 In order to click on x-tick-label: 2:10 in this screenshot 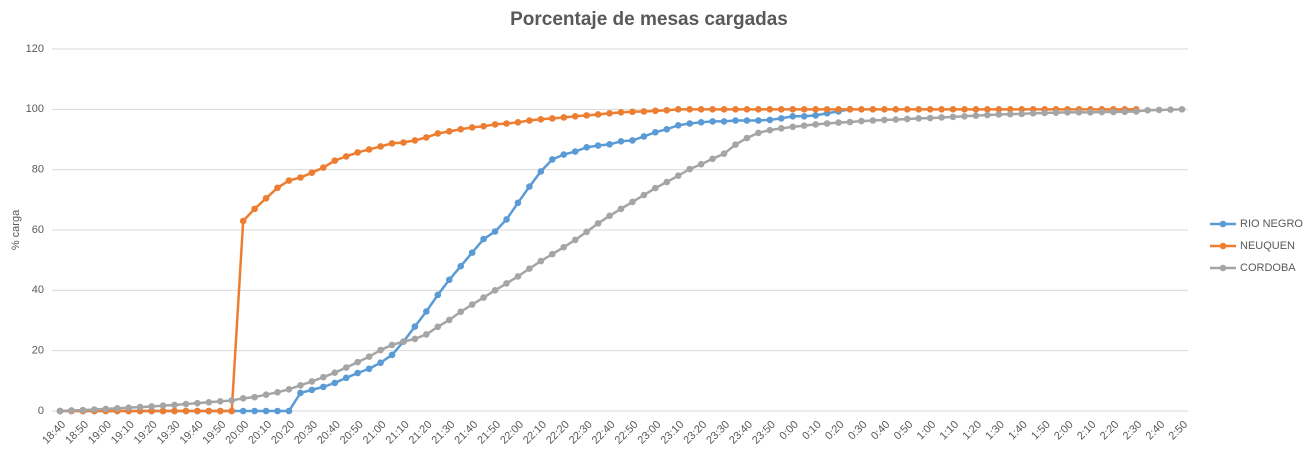, I will do `click(1087, 431)`.